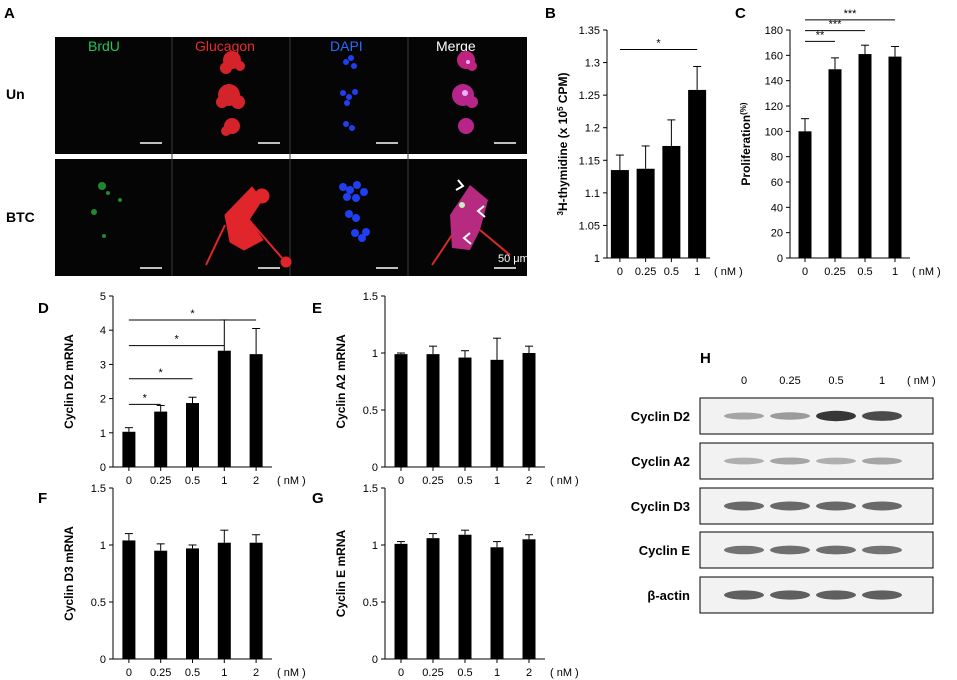 This screenshot has width=957, height=680. I want to click on y-axis-label: Cyclin A2 mRNA, so click(341, 381).